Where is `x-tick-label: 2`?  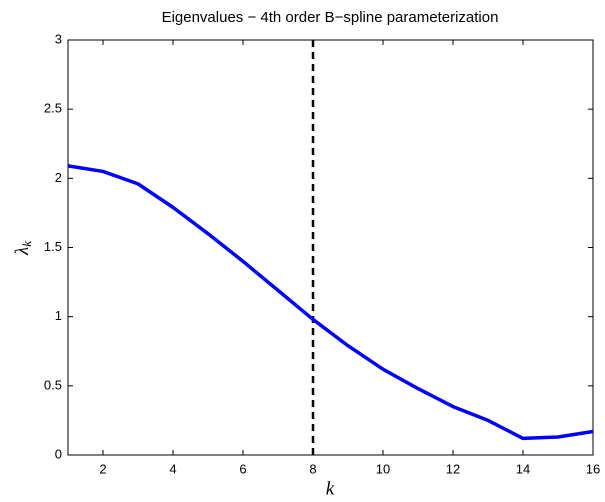 x-tick-label: 2 is located at coordinates (102, 468).